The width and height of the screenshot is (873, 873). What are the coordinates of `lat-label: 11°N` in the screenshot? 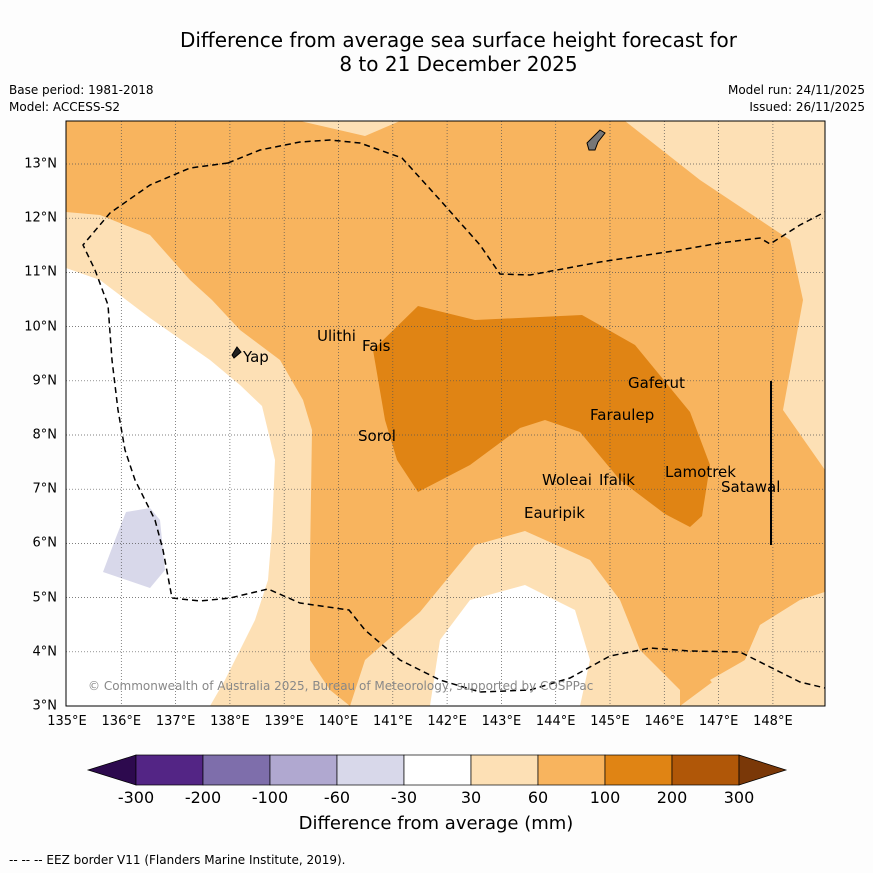 It's located at (40, 272).